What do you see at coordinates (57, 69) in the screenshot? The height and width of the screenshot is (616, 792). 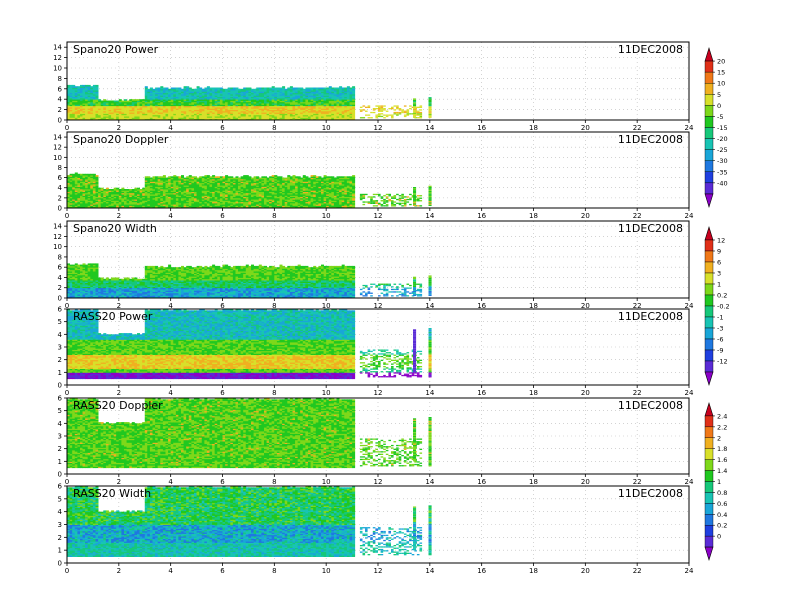 I see `y-tick-label: 10` at bounding box center [57, 69].